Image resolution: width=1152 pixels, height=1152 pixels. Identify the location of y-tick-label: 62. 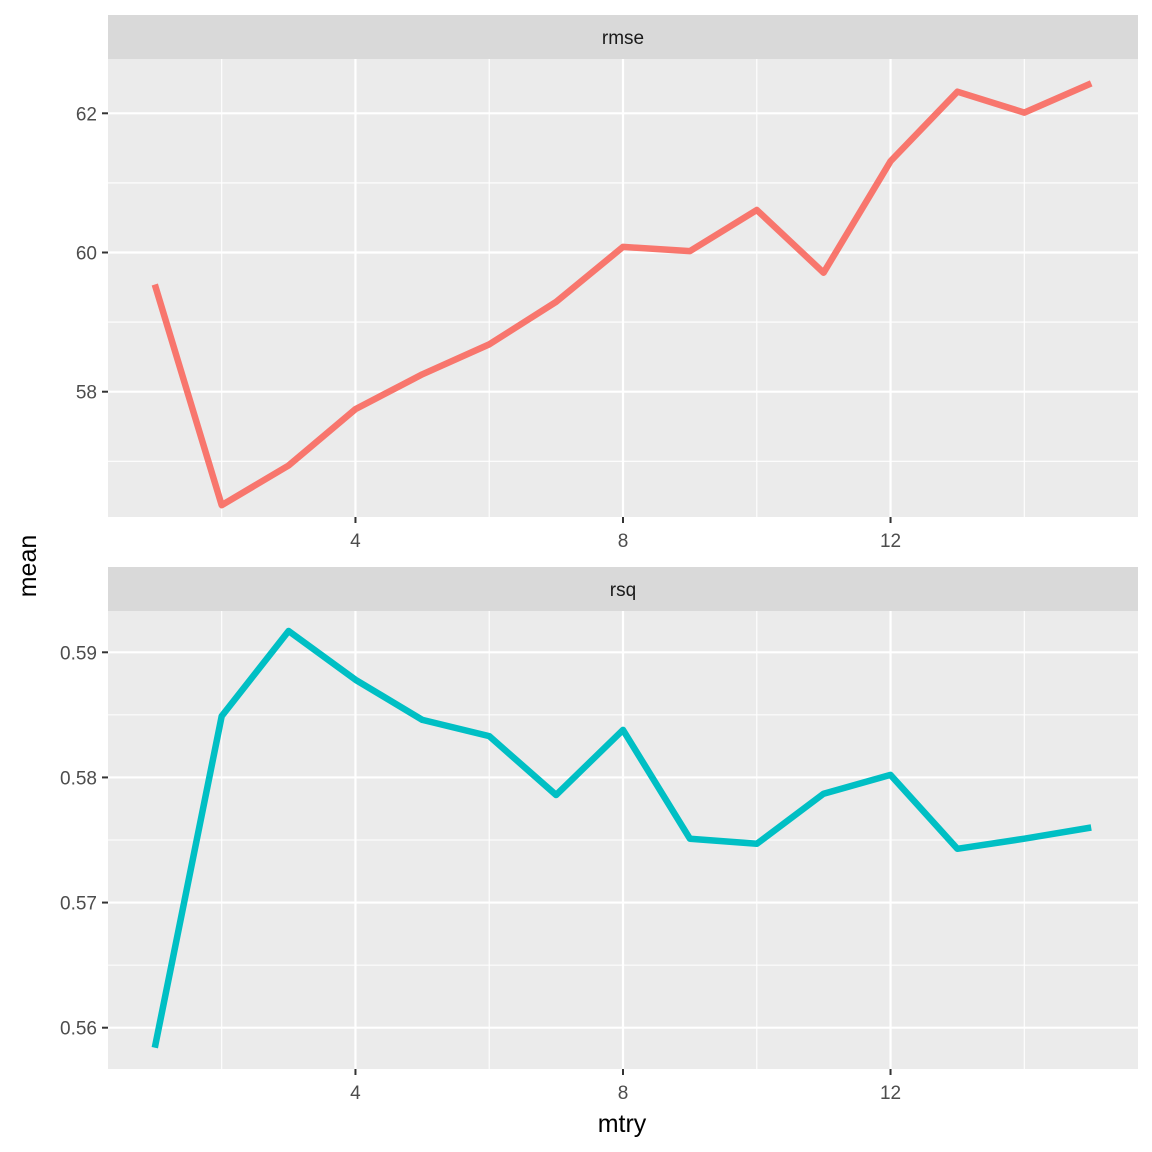
(86, 114).